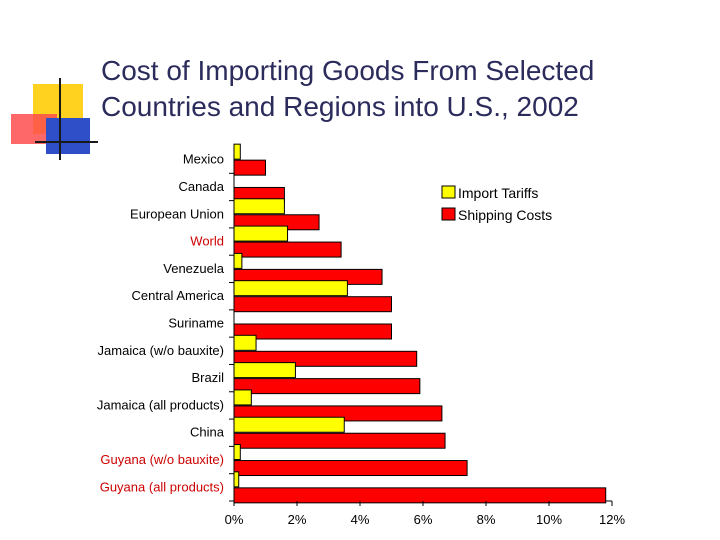 The width and height of the screenshot is (720, 540). What do you see at coordinates (505, 215) in the screenshot?
I see `legend-label: Shipping Costs` at bounding box center [505, 215].